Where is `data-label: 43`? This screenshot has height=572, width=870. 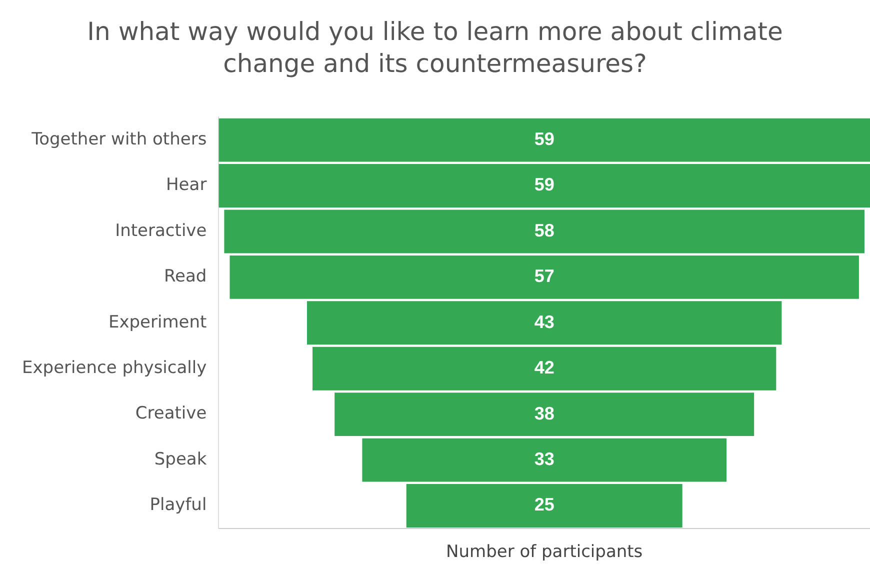 data-label: 43 is located at coordinates (544, 322).